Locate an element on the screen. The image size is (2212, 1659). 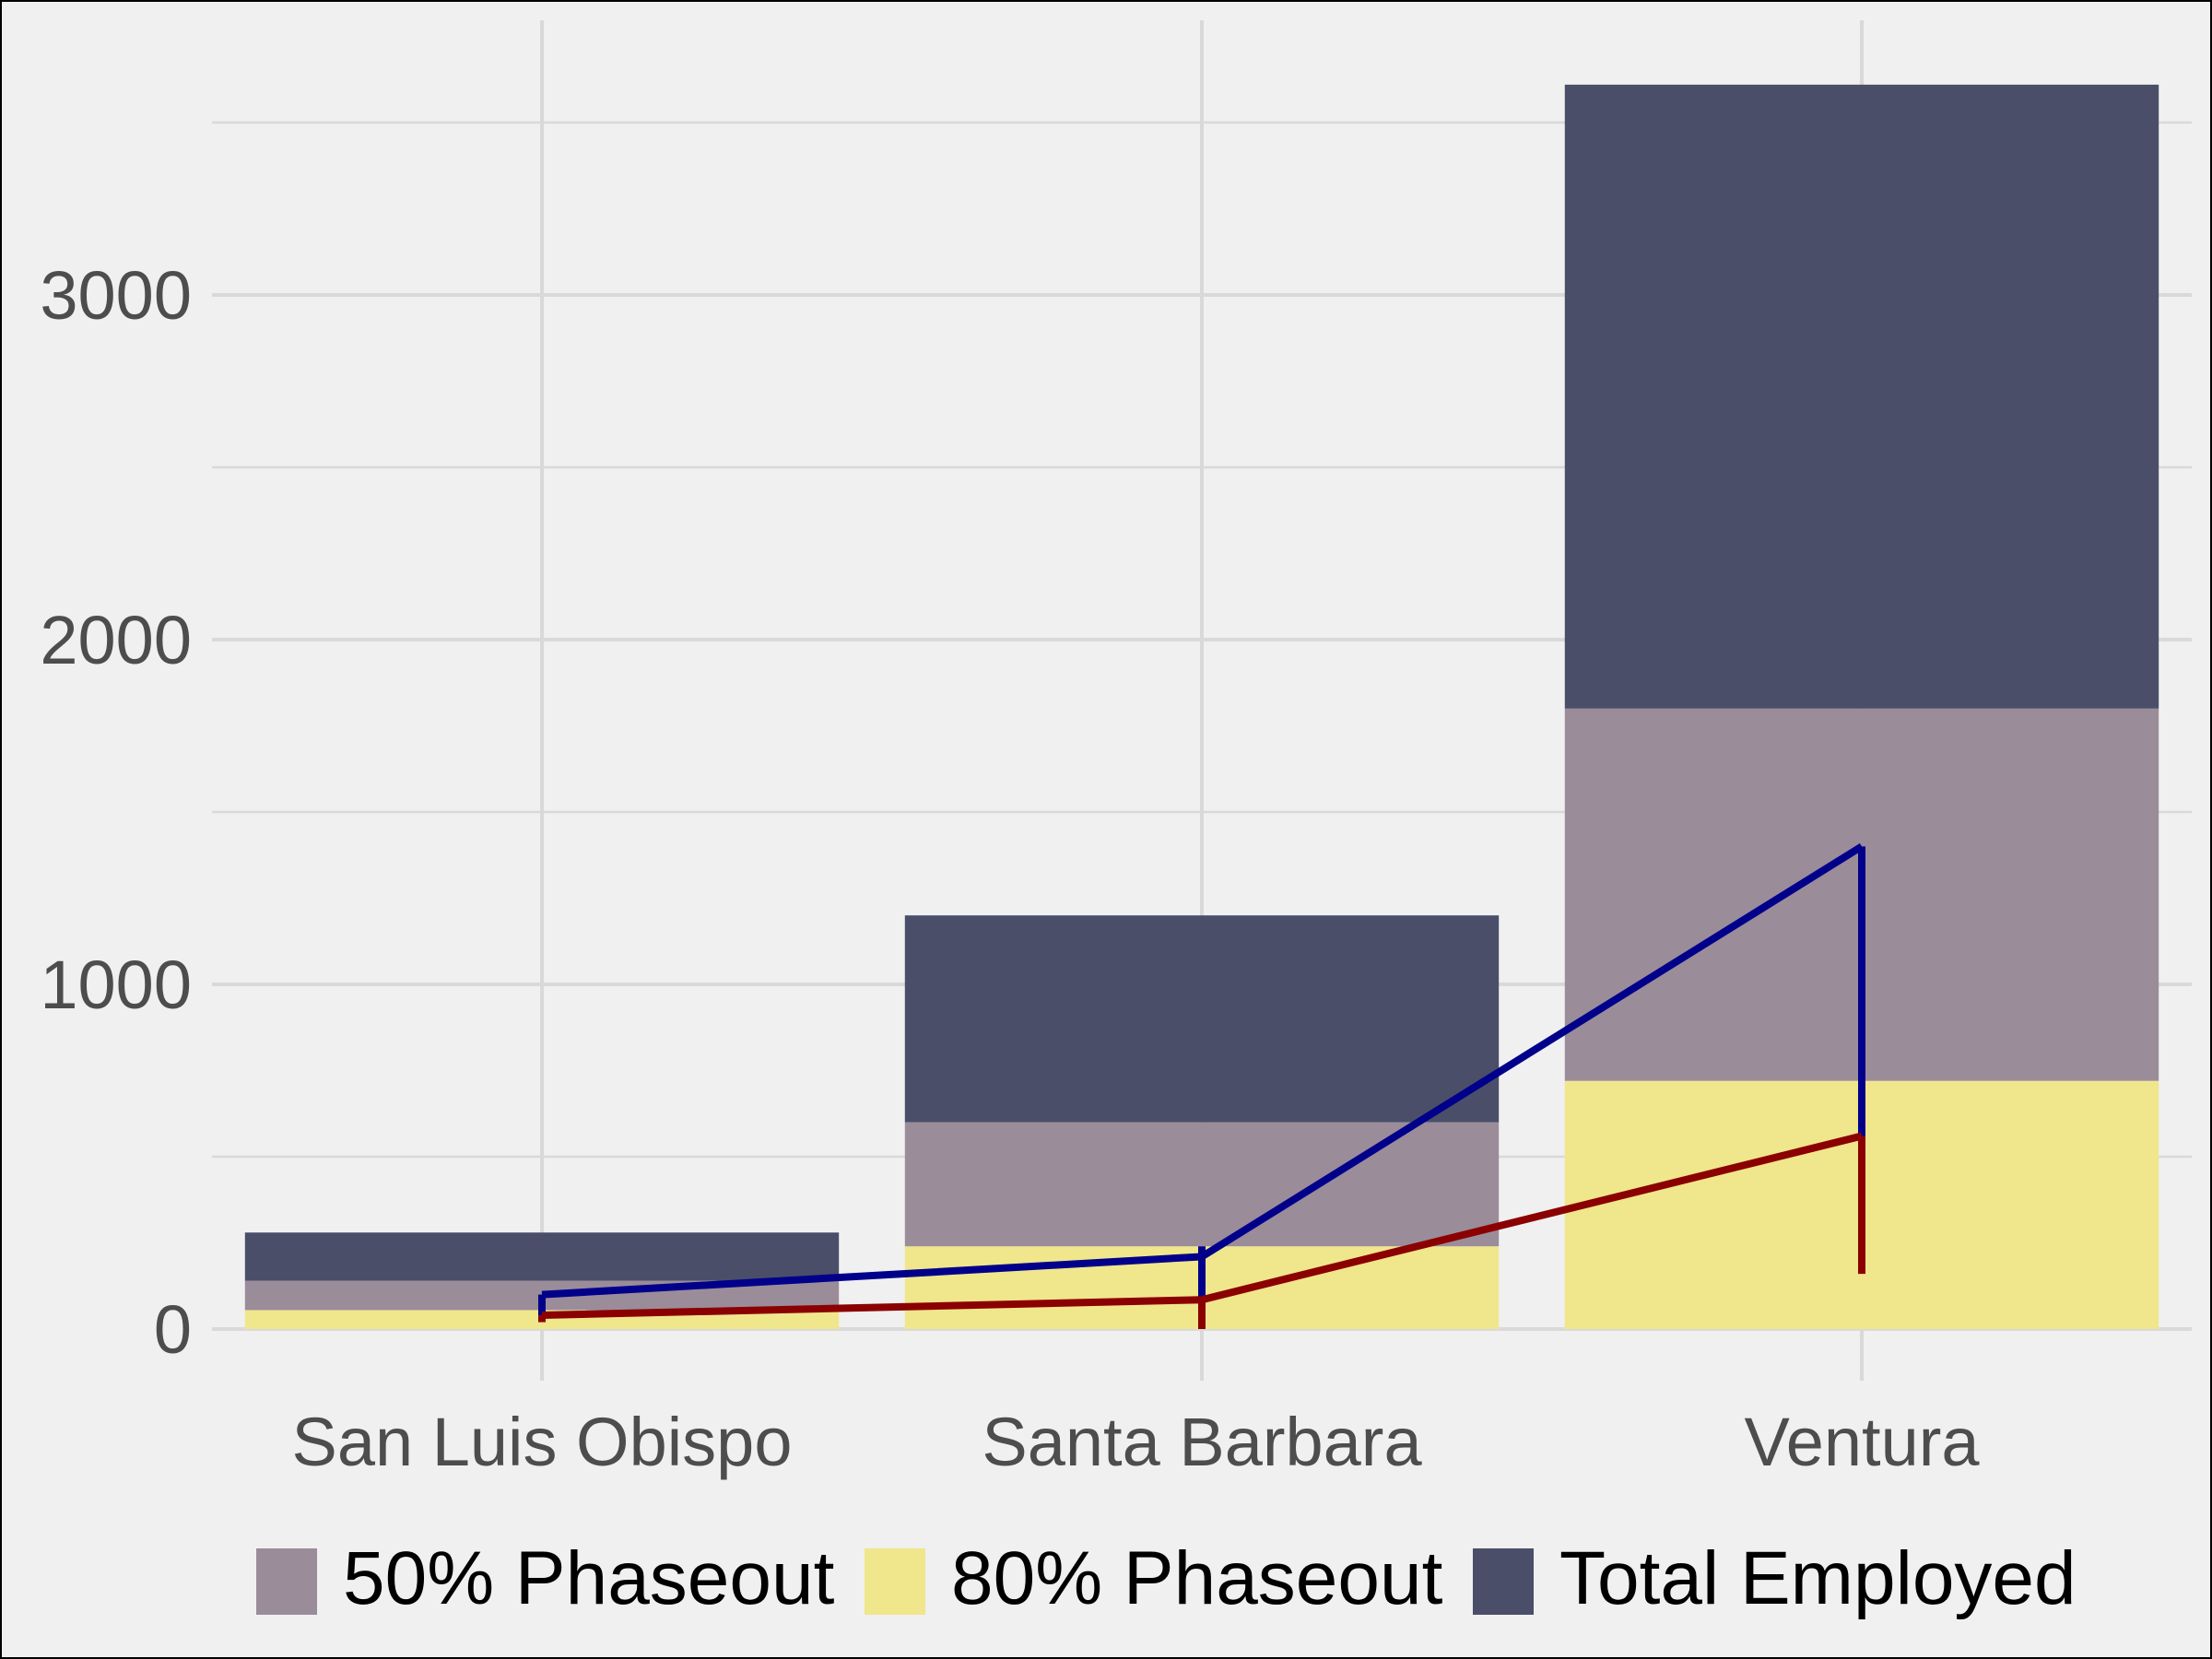
y-tick-label: 2000 is located at coordinates (116, 640).